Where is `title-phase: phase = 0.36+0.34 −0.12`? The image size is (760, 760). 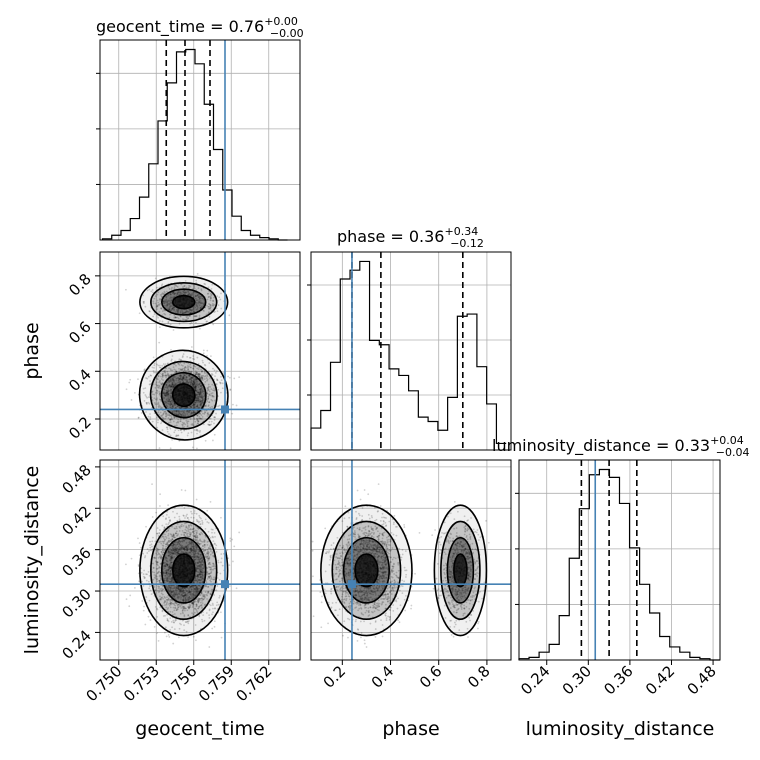
title-phase: phase = 0.36+0.34 −0.12 is located at coordinates (410, 237).